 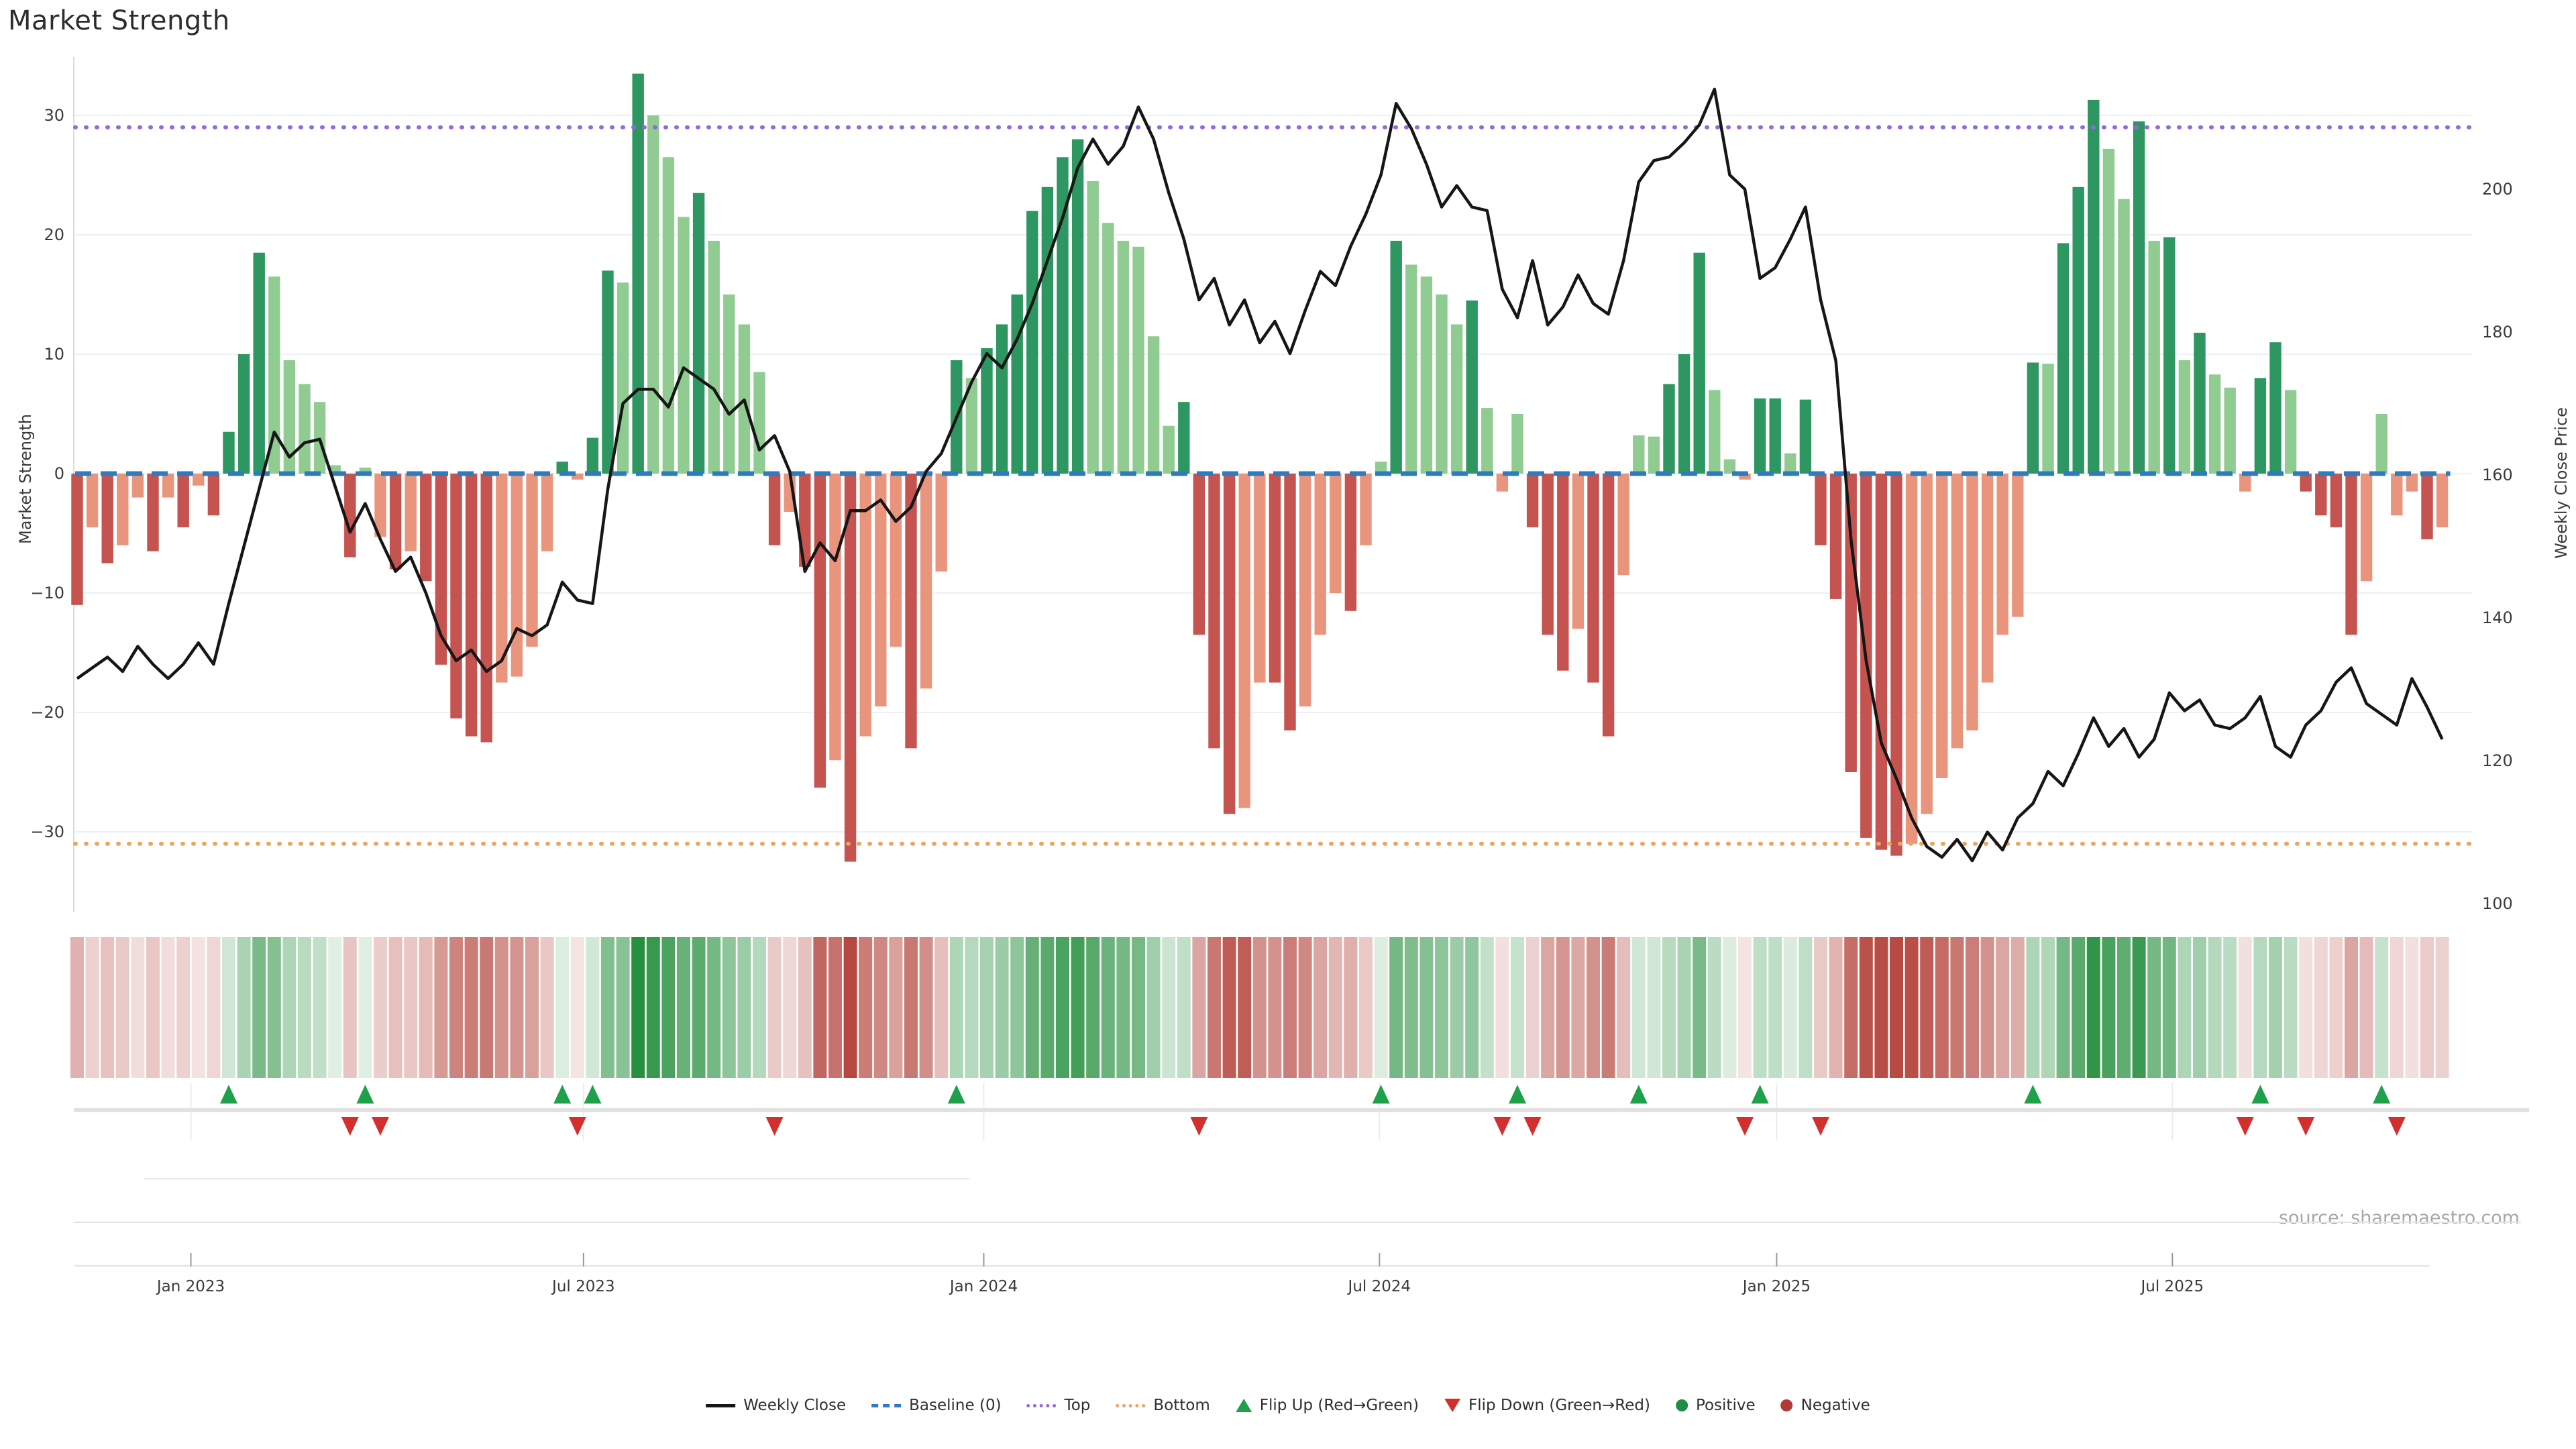 What do you see at coordinates (119, 20) in the screenshot?
I see `page-title: Market Strength` at bounding box center [119, 20].